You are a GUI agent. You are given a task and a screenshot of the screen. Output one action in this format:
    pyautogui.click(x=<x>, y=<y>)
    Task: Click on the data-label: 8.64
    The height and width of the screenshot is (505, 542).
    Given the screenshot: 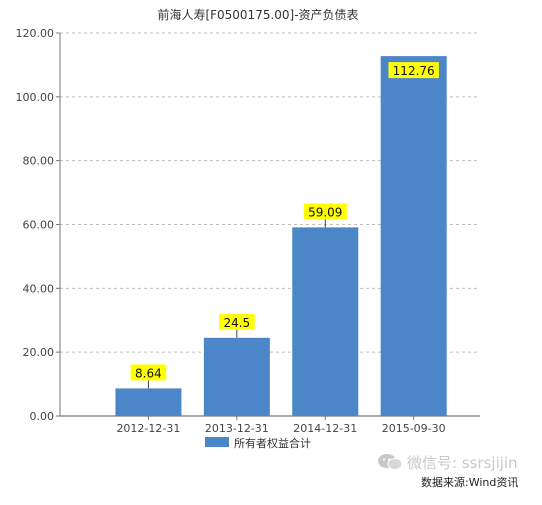 What is the action you would take?
    pyautogui.click(x=148, y=373)
    